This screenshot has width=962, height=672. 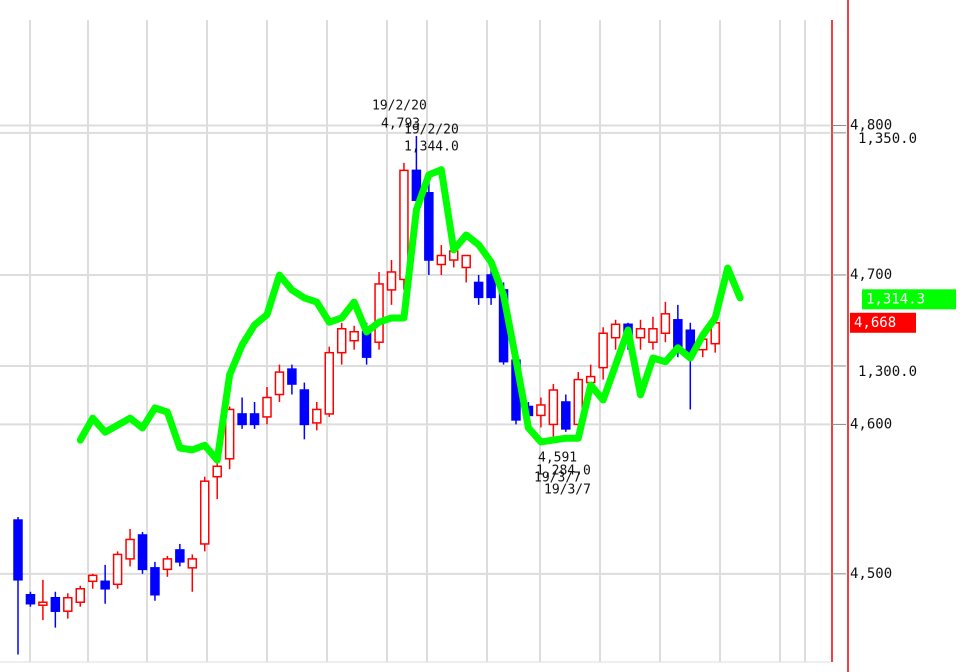 I want to click on annotation: 4,591, so click(x=557, y=458).